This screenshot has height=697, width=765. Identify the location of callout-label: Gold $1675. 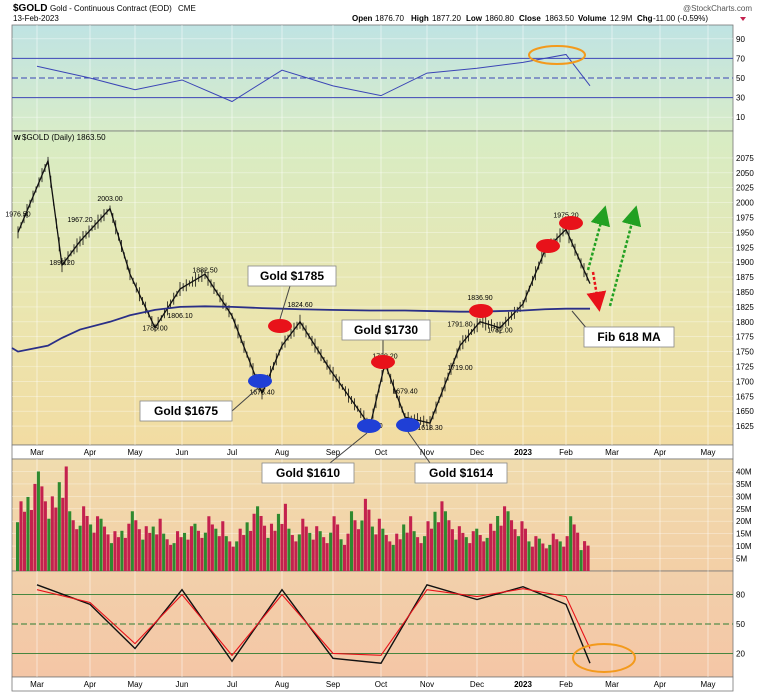
(186, 411).